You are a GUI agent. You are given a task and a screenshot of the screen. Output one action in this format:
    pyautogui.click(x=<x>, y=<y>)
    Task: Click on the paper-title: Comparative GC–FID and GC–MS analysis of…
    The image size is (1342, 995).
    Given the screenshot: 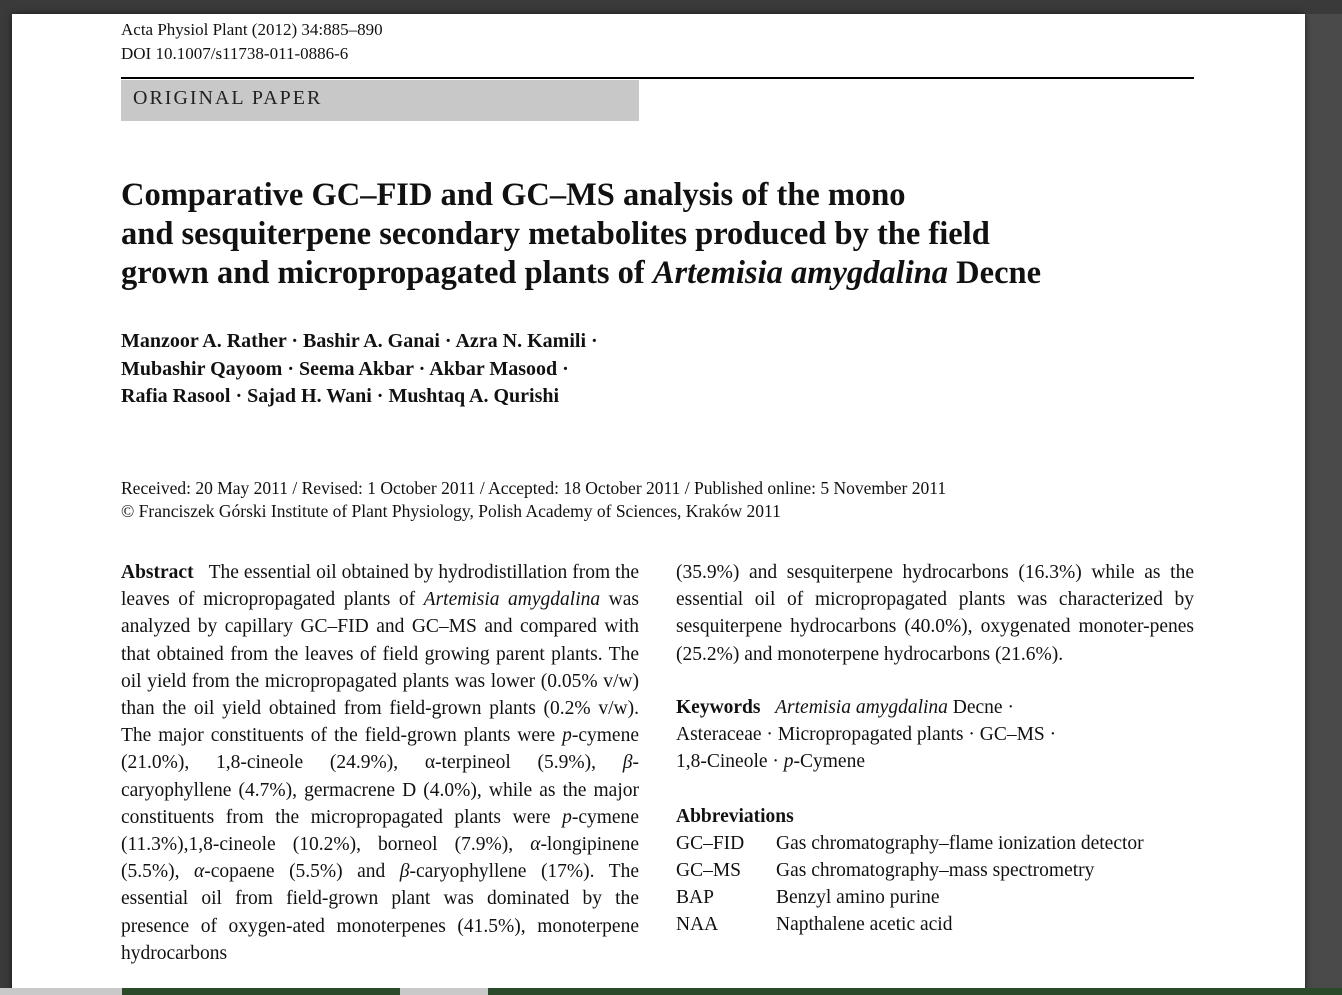 What is the action you would take?
    pyautogui.click(x=581, y=234)
    